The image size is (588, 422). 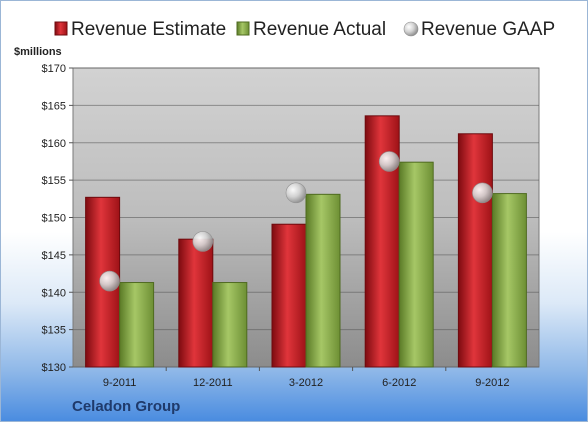 I want to click on y-tick-label: $145, so click(x=54, y=256).